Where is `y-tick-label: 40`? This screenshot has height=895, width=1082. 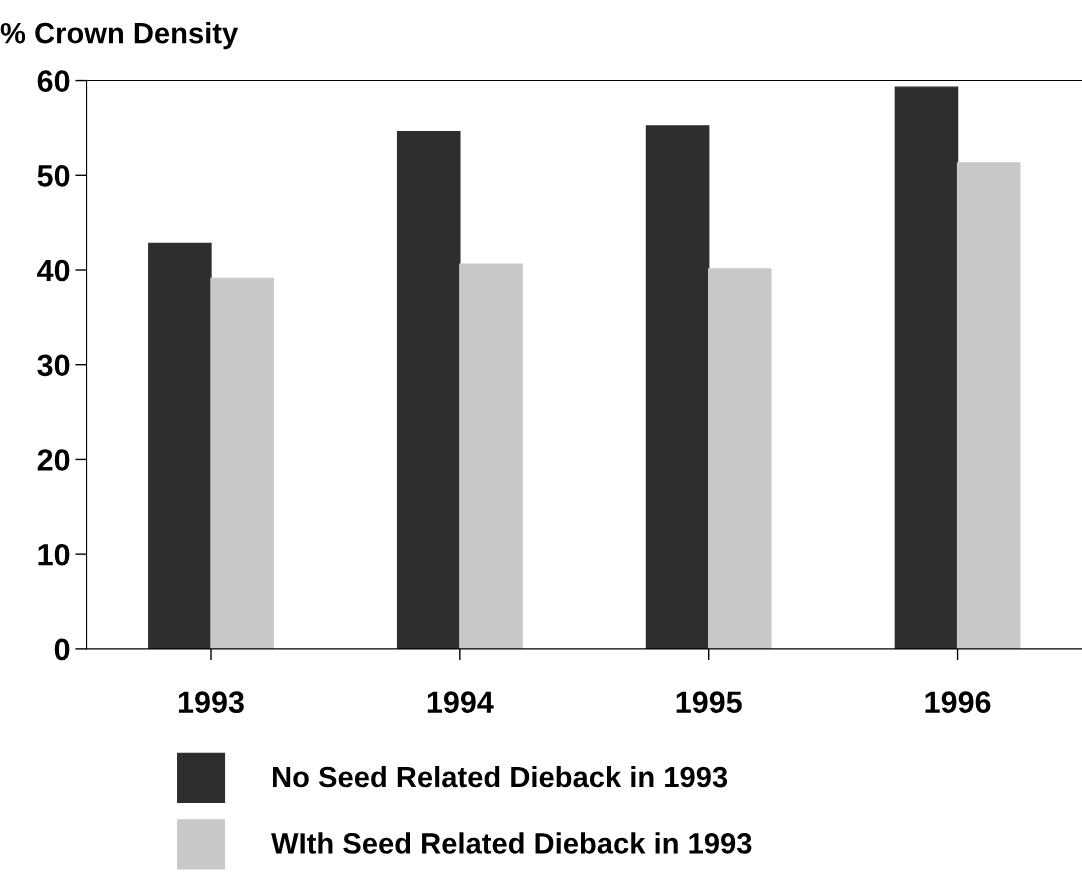 y-tick-label: 40 is located at coordinates (53, 270).